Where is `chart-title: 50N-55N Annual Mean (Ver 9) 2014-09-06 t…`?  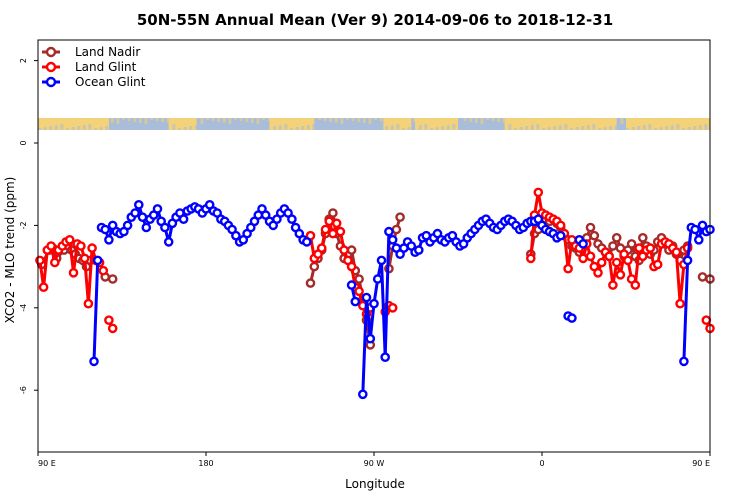 chart-title: 50N-55N Annual Mean (Ver 9) 2014-09-06 t… is located at coordinates (375, 20).